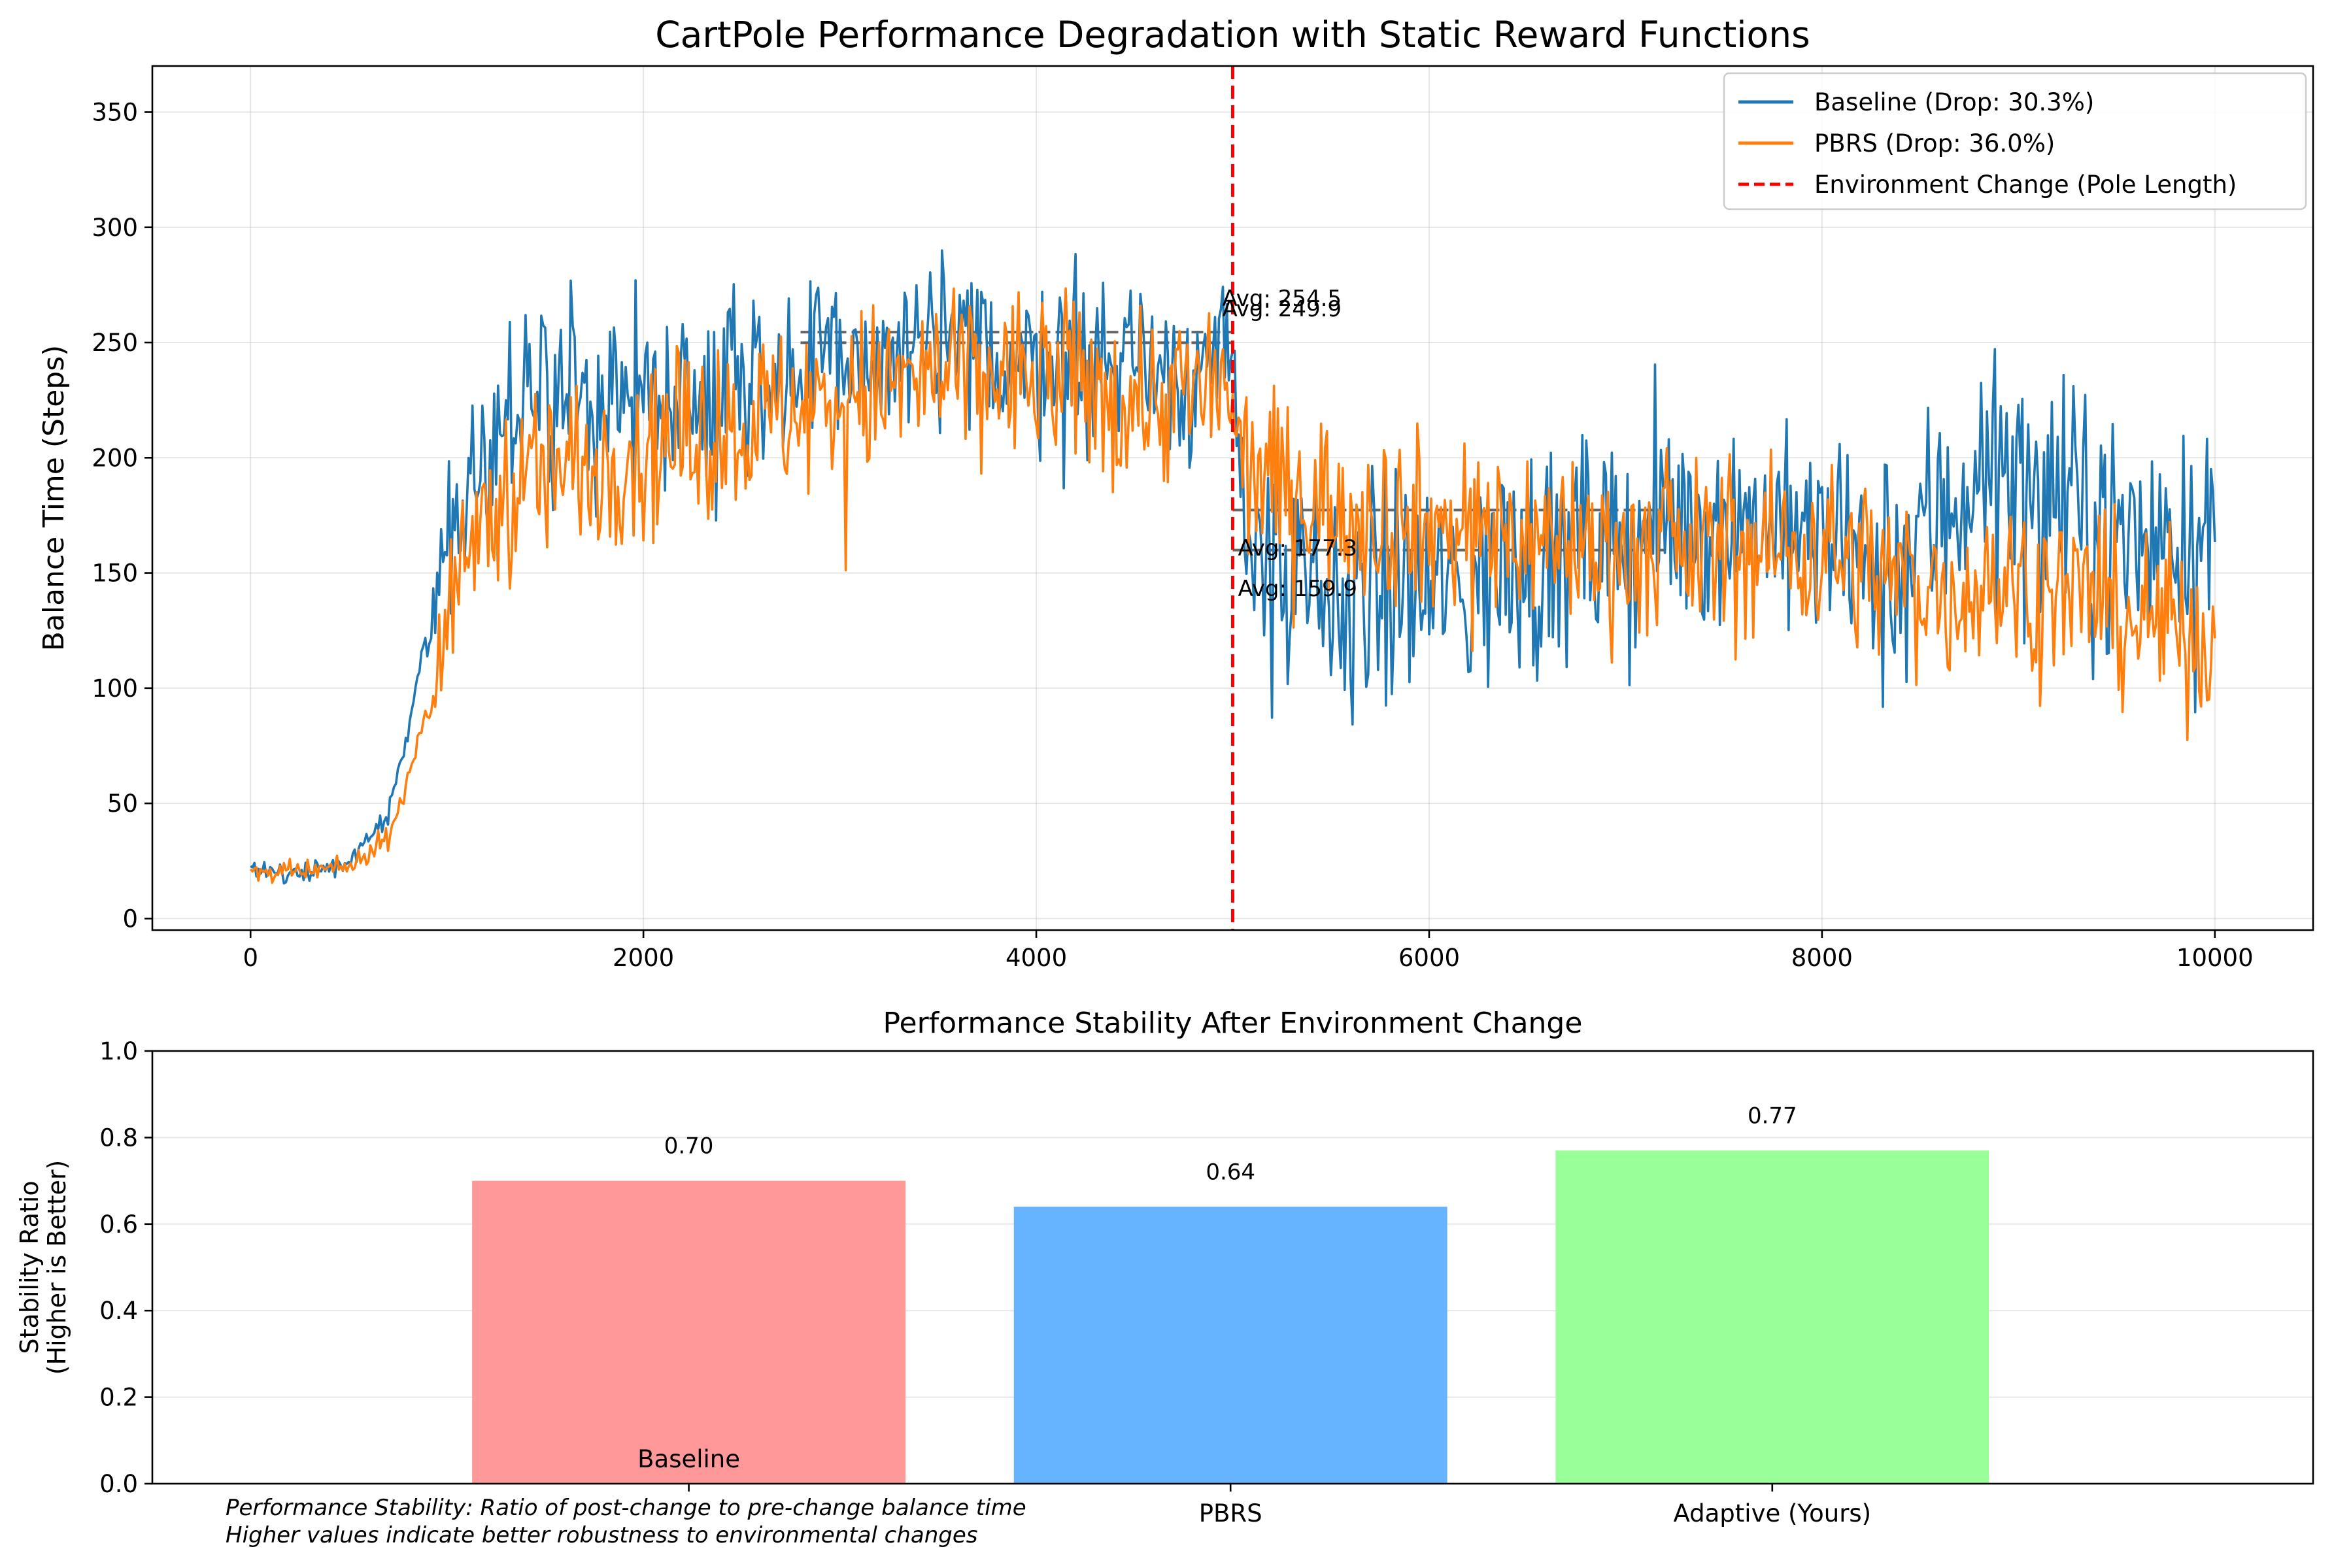 This screenshot has width=2334, height=1568. I want to click on top-x-axis-ticks: 0 2000 4000 6000 8000 10000, so click(1248, 951).